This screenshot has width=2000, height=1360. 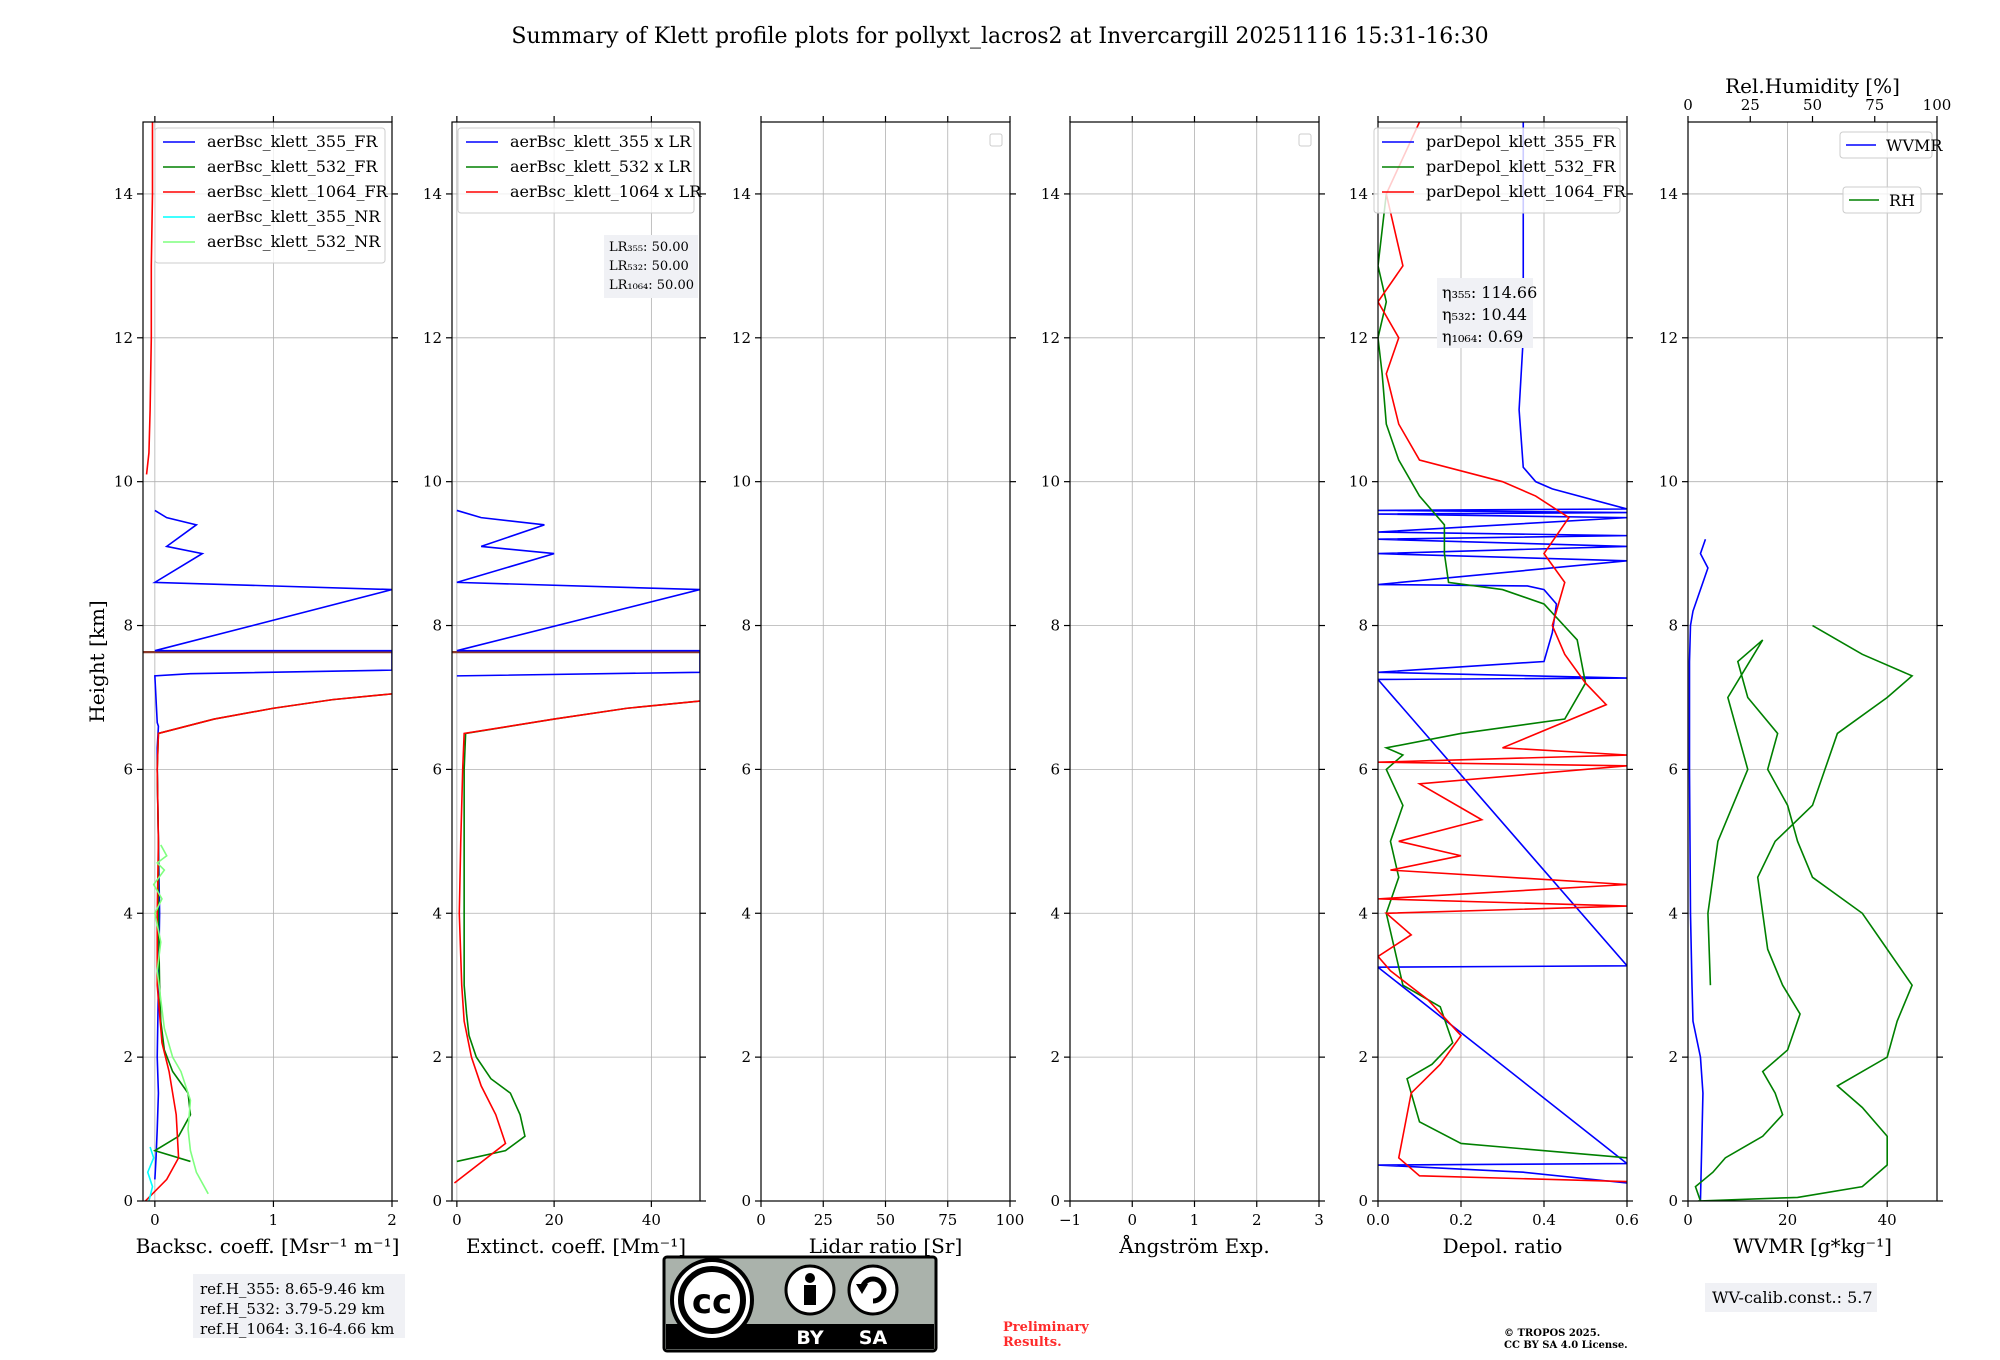 I want to click on lidar-ratio-value: LR₃₅₅: 50.00, so click(x=649, y=247).